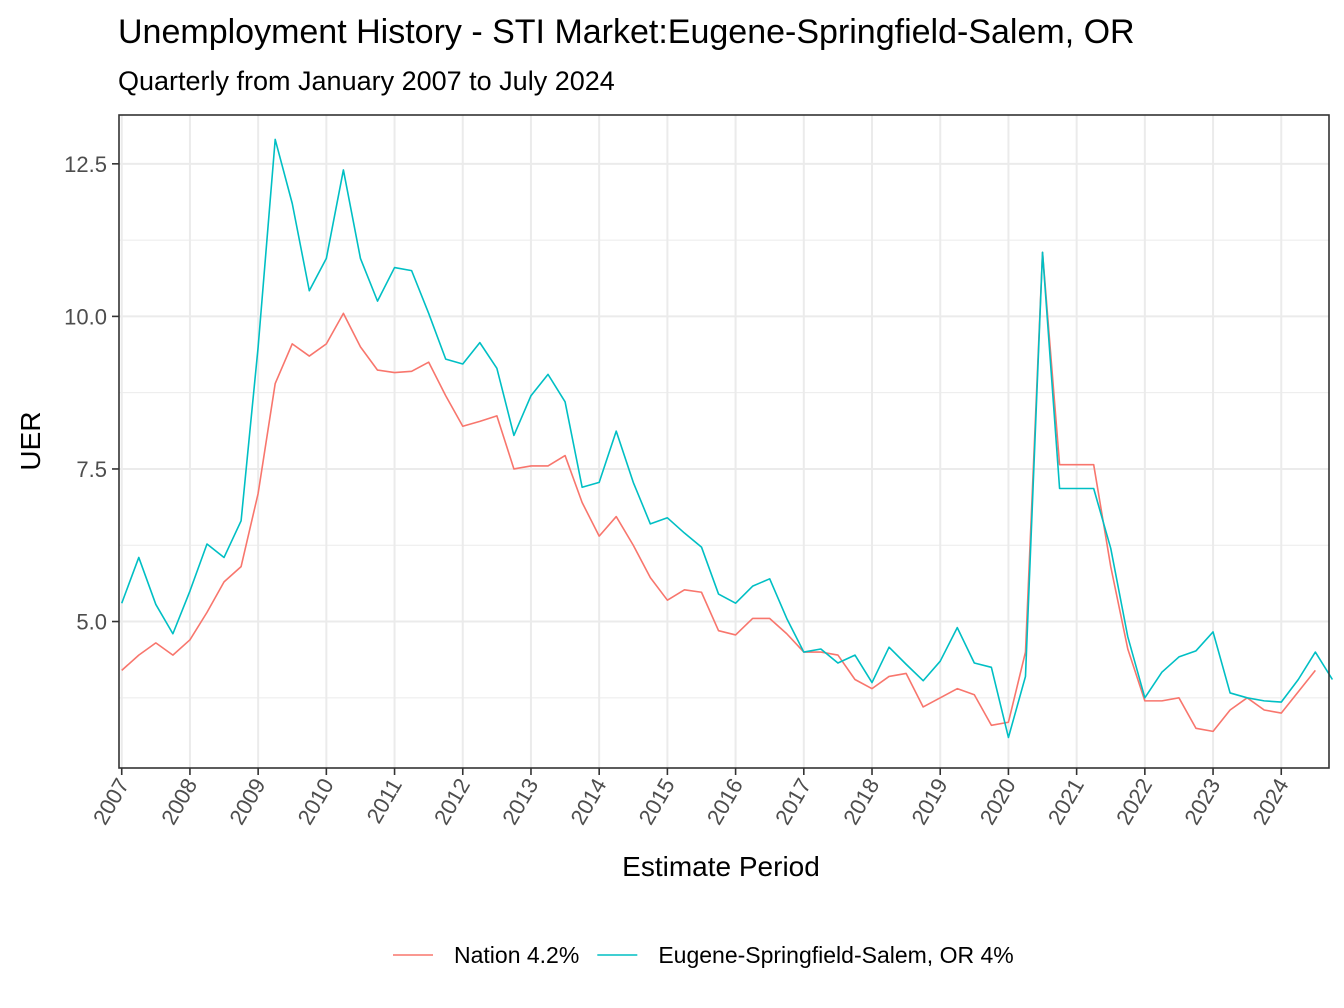 This screenshot has width=1344, height=1008. What do you see at coordinates (929, 801) in the screenshot?
I see `x-tick-label: 2019` at bounding box center [929, 801].